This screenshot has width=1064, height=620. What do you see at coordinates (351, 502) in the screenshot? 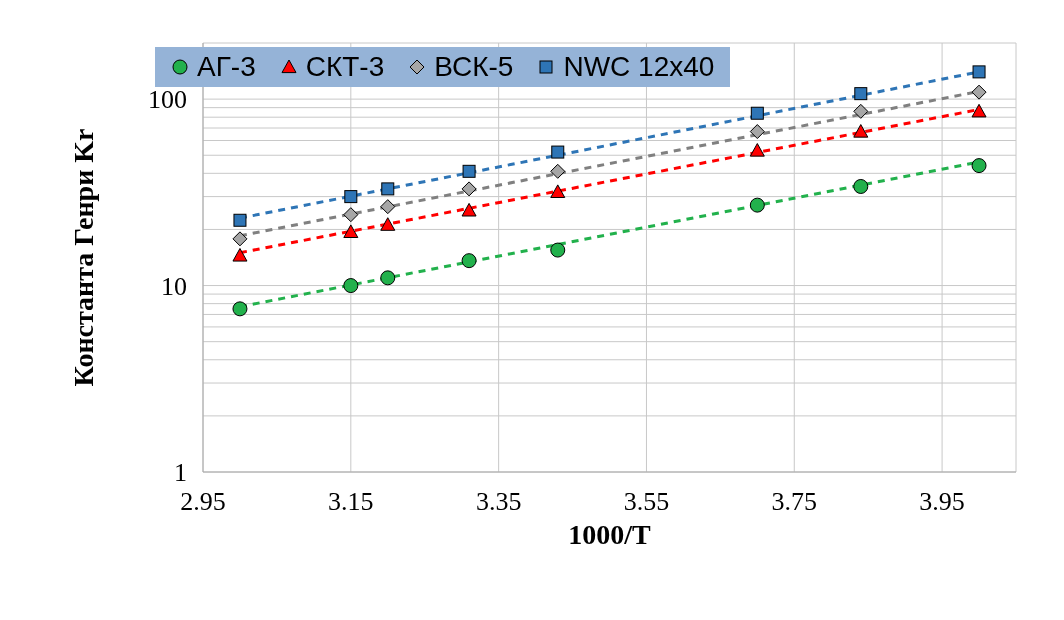
I see `x-tick-label: 3.15` at bounding box center [351, 502].